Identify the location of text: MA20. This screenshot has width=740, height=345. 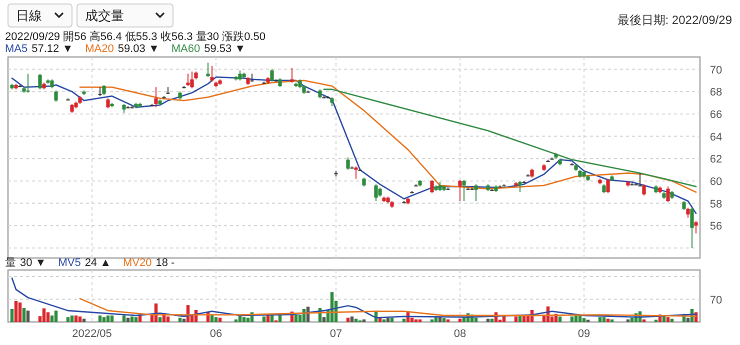
(99, 49).